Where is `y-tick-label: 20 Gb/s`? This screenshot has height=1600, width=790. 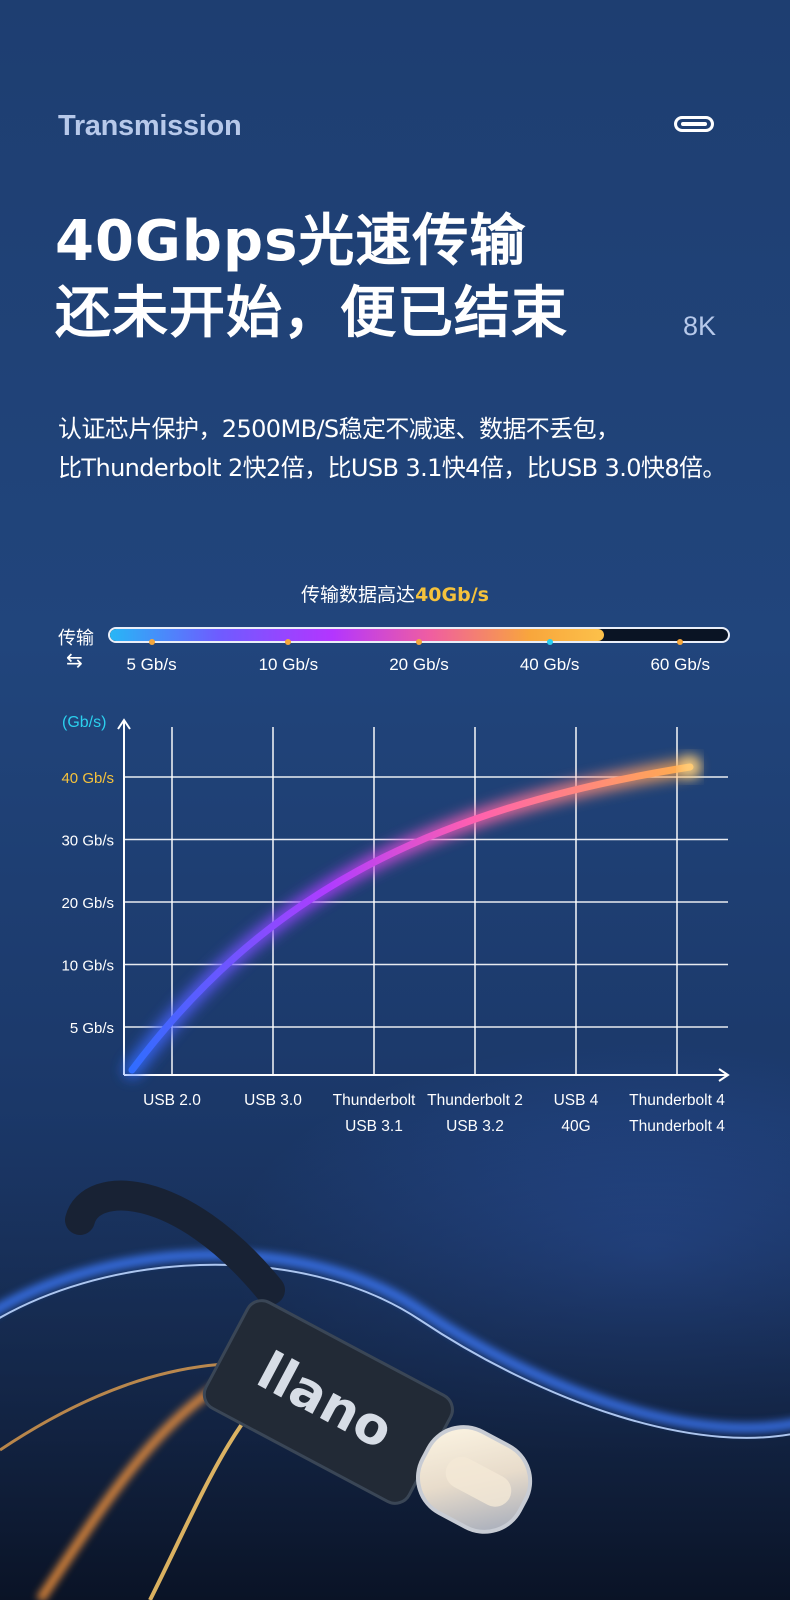
y-tick-label: 20 Gb/s is located at coordinates (87, 903).